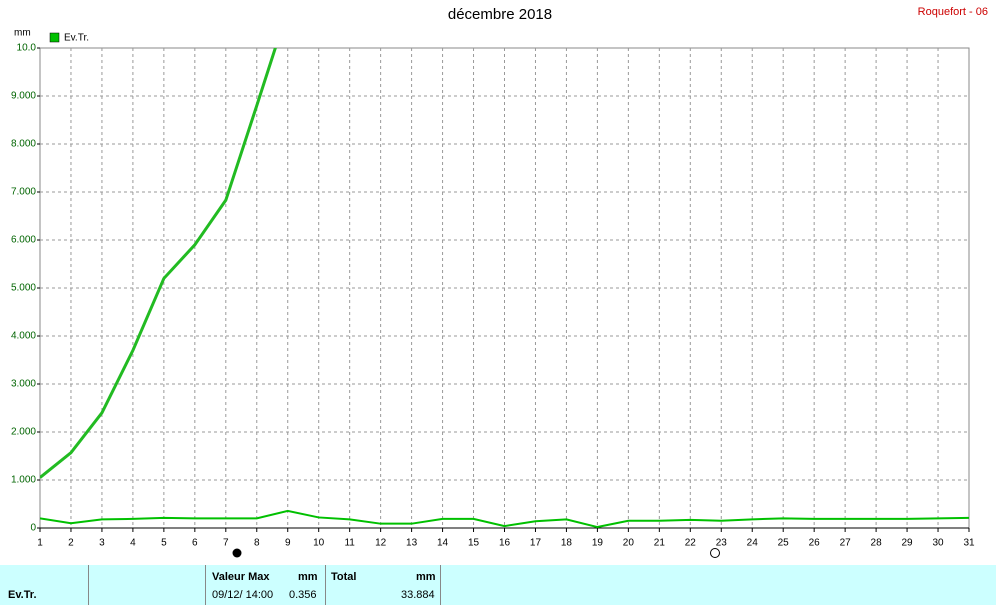 Image resolution: width=996 pixels, height=605 pixels. Describe the element at coordinates (23, 288) in the screenshot. I see `y-tick-label: 5.000` at that location.